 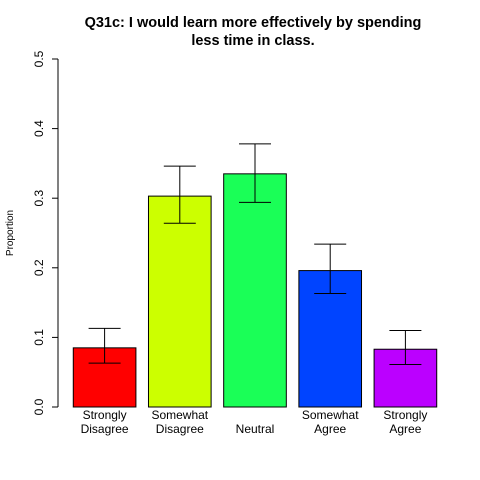 What do you see at coordinates (39, 267) in the screenshot?
I see `y-tick-label: 0.2` at bounding box center [39, 267].